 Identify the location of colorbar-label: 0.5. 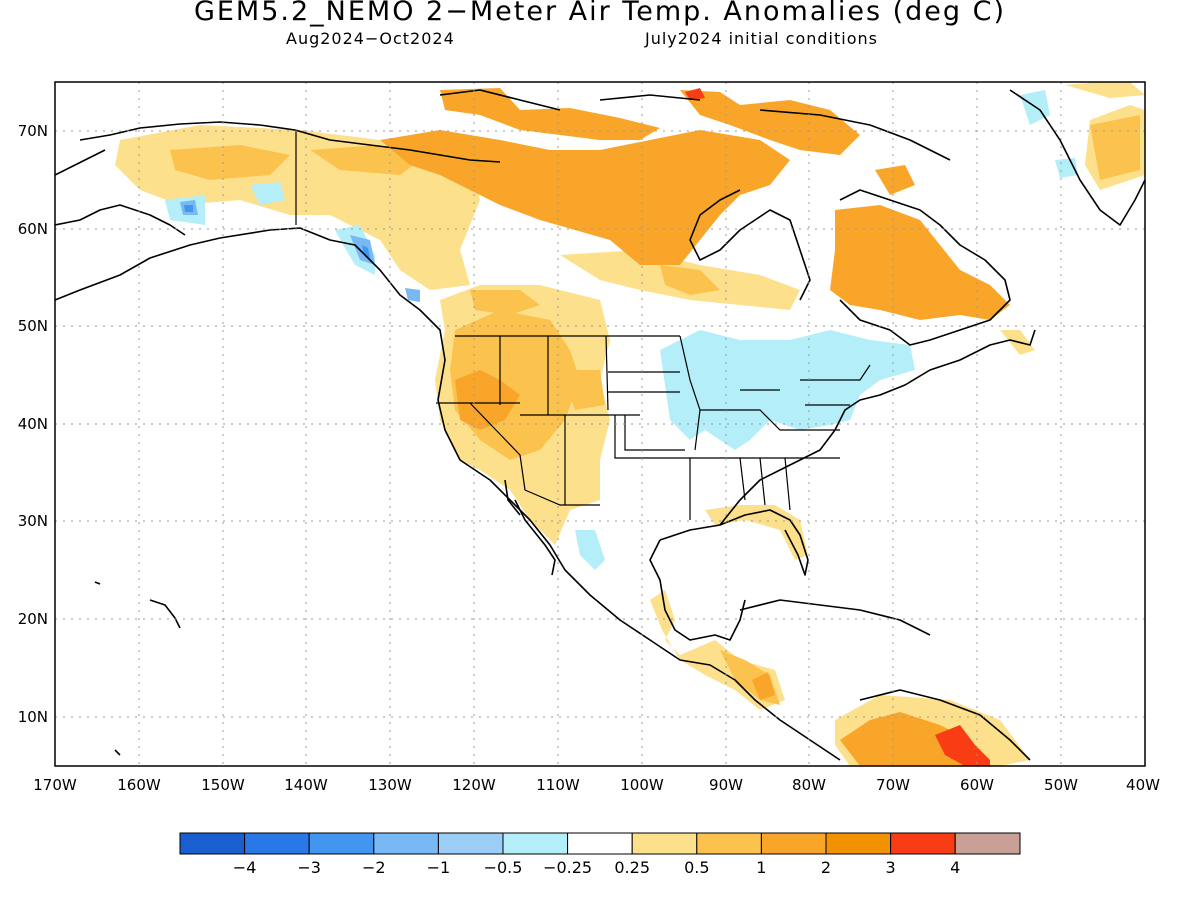
(696, 867).